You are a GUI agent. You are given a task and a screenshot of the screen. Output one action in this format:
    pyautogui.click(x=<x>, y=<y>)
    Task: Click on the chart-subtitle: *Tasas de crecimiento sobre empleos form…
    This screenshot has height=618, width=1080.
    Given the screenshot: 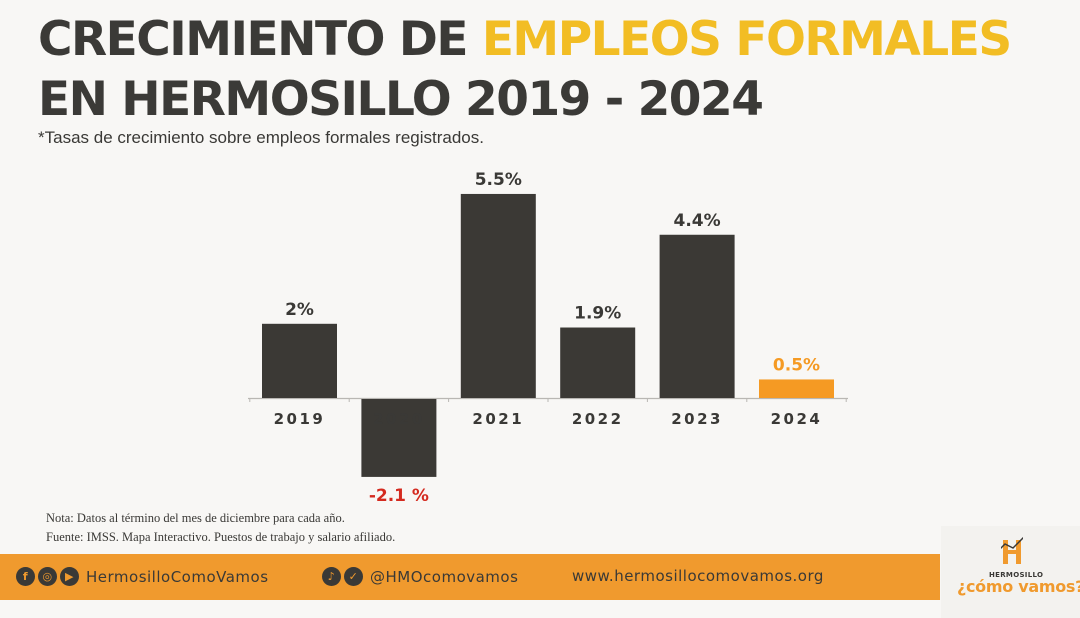 What is the action you would take?
    pyautogui.click(x=261, y=137)
    